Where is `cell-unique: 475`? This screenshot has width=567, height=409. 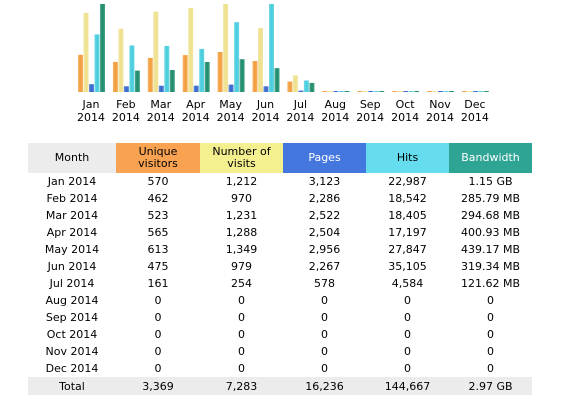 cell-unique: 475 is located at coordinates (158, 266).